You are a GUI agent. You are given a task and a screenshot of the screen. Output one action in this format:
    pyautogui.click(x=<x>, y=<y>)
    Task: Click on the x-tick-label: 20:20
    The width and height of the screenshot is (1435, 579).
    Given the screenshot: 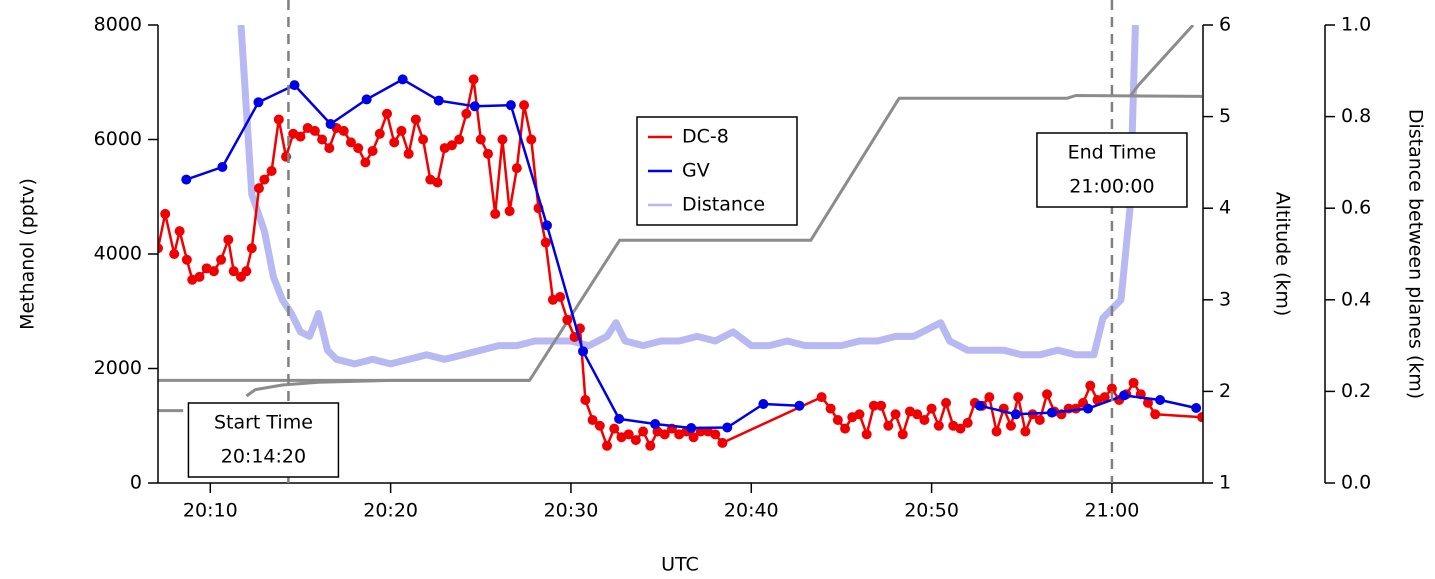 What is the action you would take?
    pyautogui.click(x=390, y=511)
    